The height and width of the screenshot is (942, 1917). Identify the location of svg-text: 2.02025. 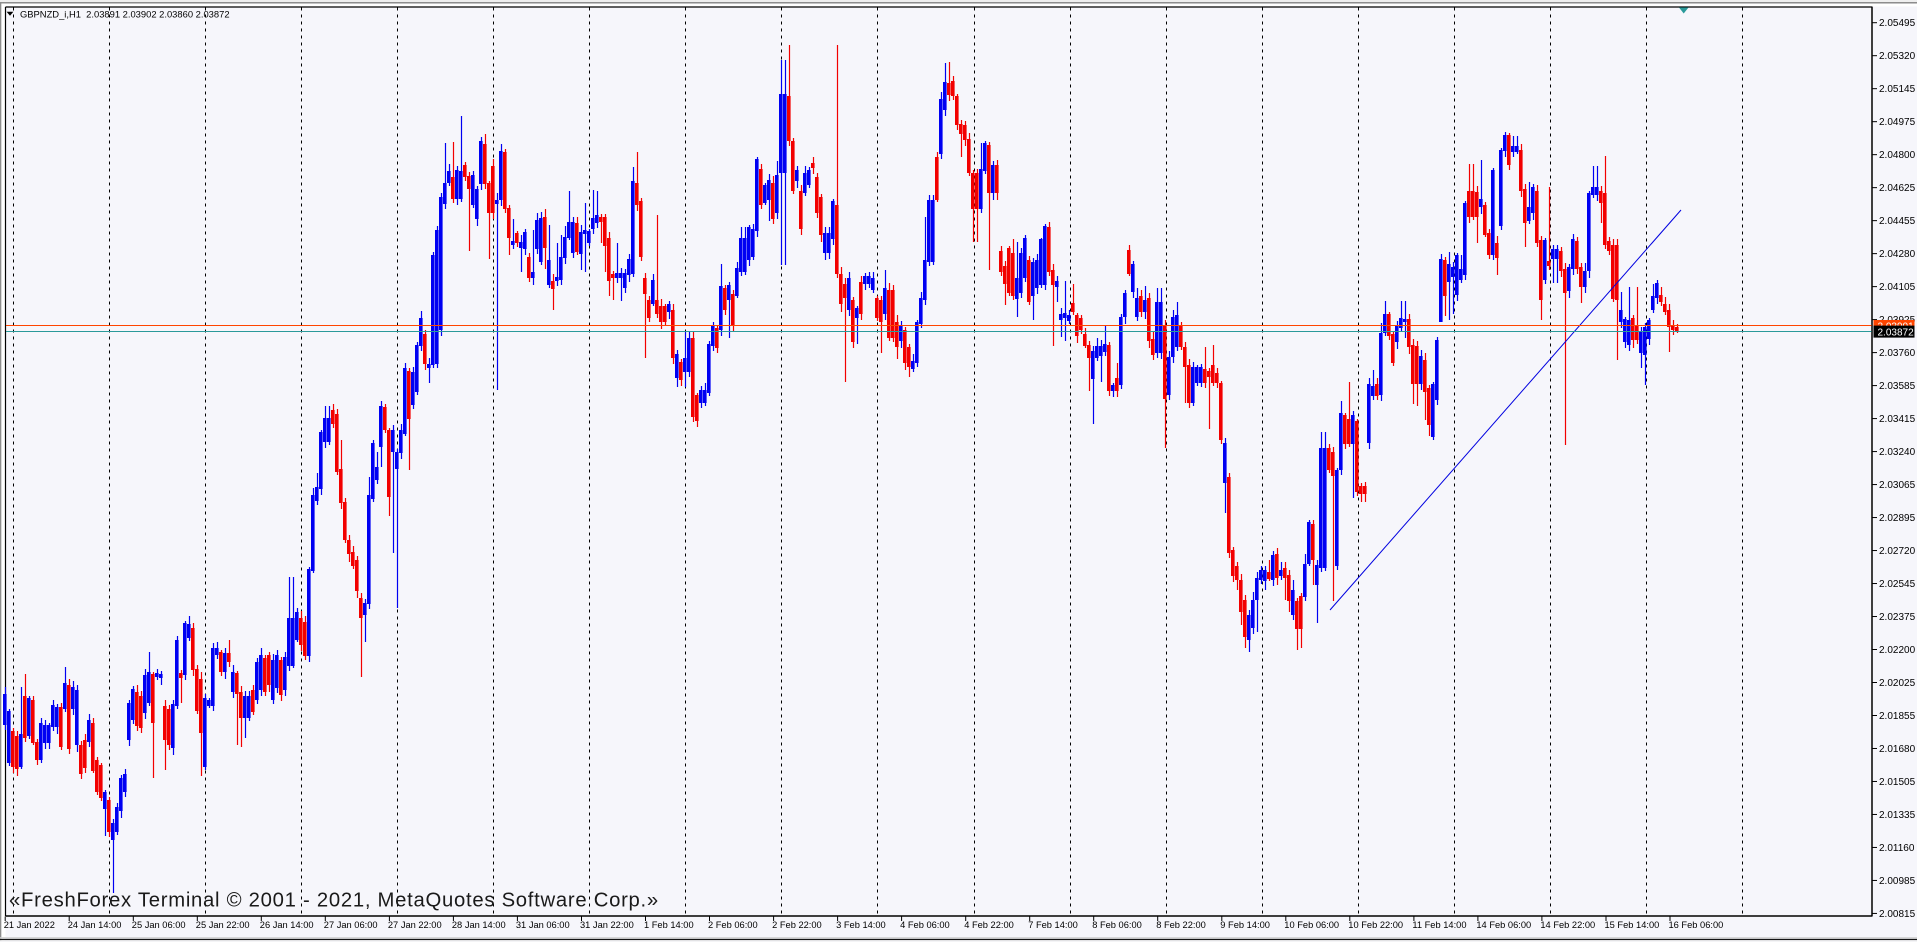
(1897, 683).